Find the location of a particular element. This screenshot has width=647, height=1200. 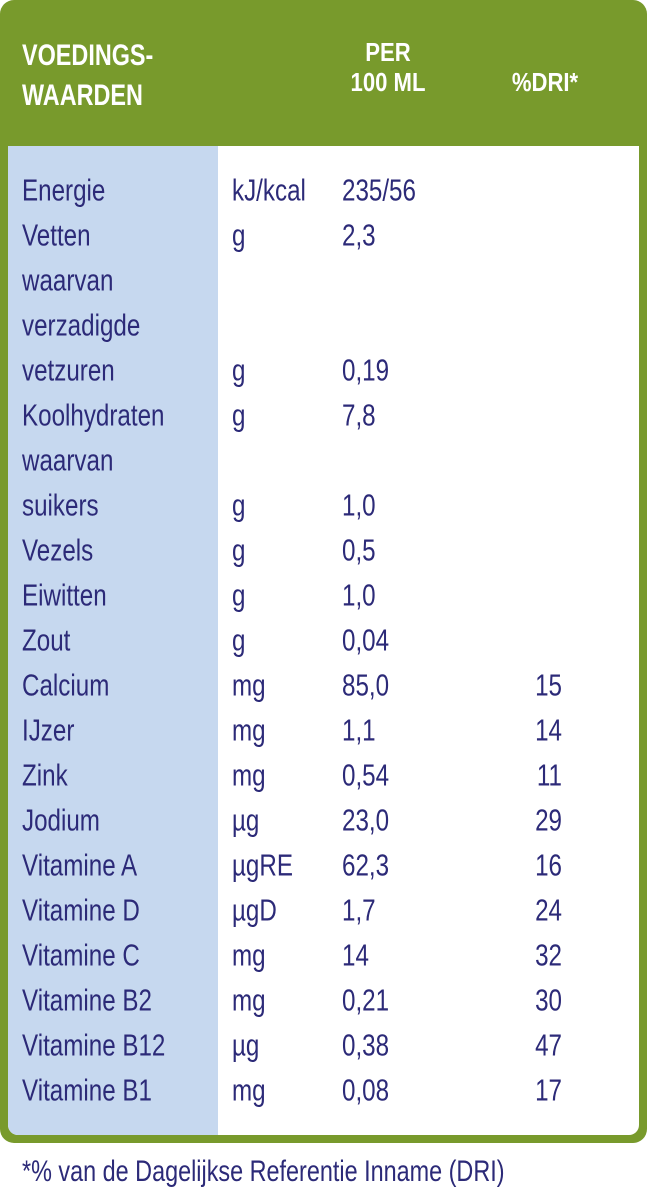

cell-name: Eiwitten is located at coordinates (64, 595).